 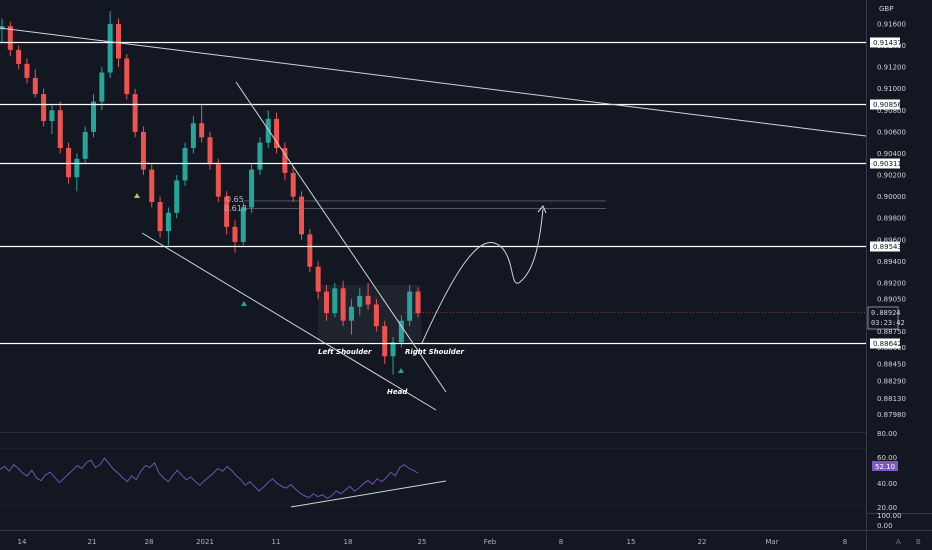 What do you see at coordinates (918, 542) in the screenshot?
I see `log-scale-toggle: B` at bounding box center [918, 542].